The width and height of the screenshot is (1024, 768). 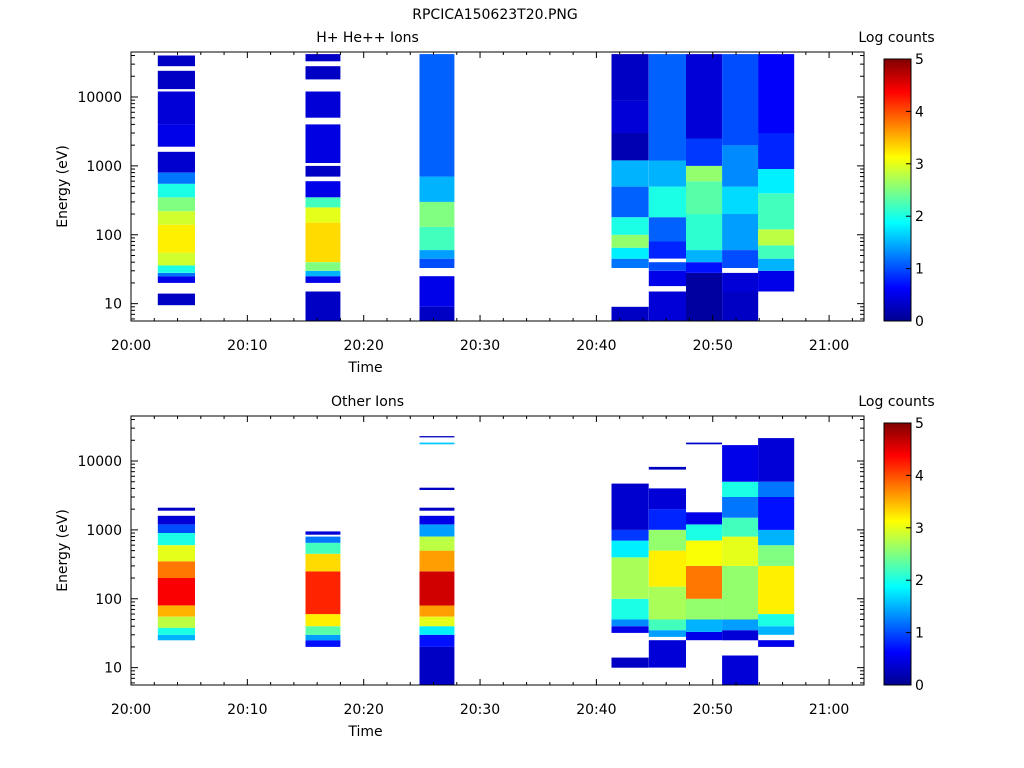 I want to click on colorbar-tick-label: 0, so click(x=919, y=322).